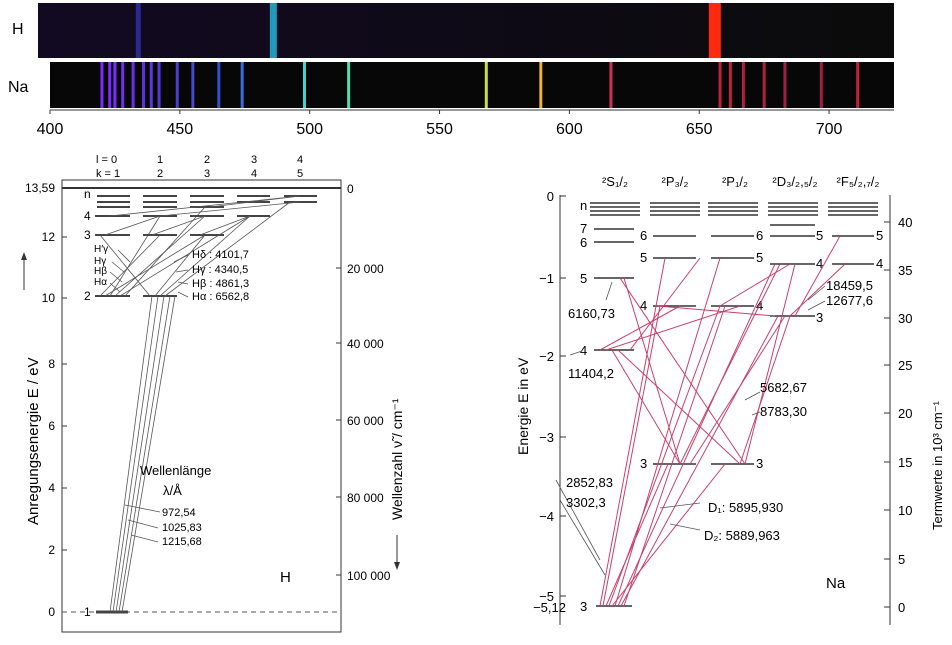 Image resolution: width=952 pixels, height=645 pixels. I want to click on h-col-l: 3, so click(254, 160).